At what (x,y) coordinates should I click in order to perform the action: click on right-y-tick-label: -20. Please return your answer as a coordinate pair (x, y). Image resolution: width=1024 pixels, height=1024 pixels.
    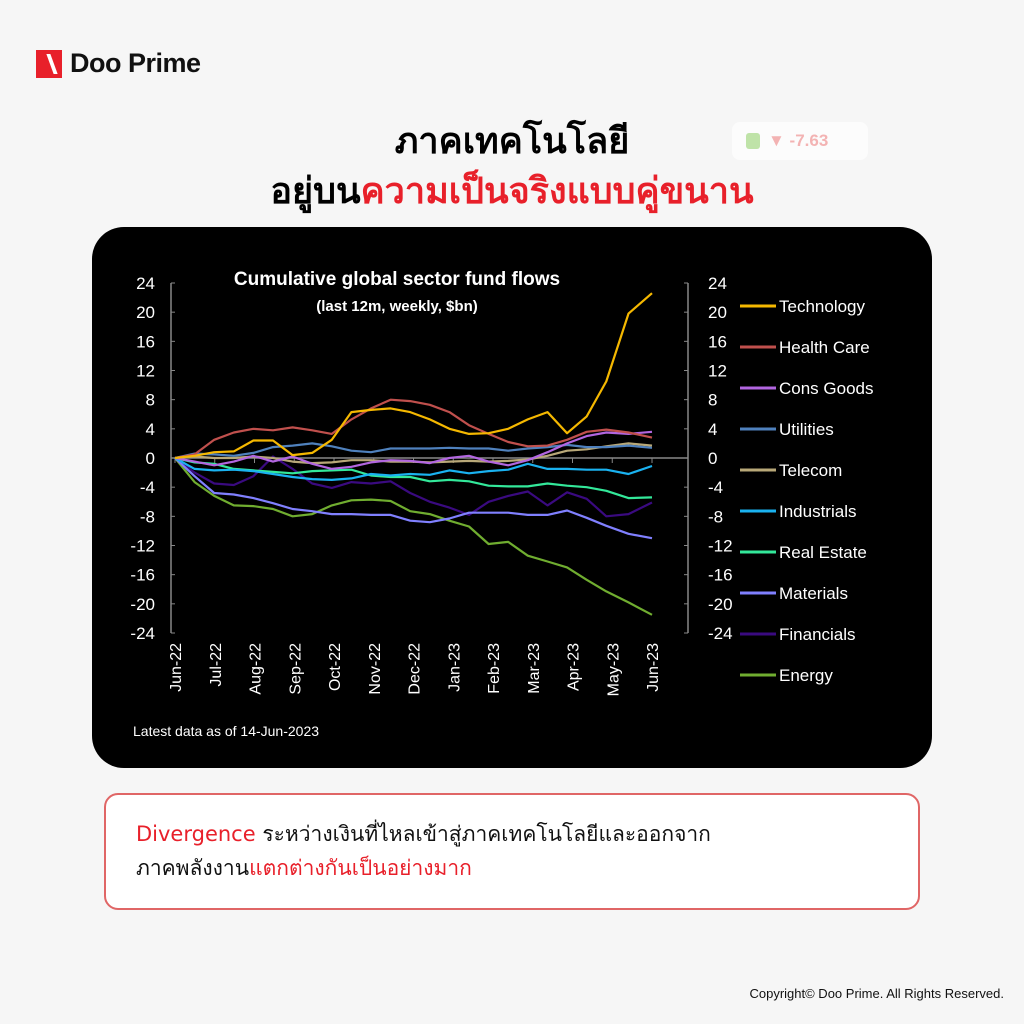
    Looking at the image, I should click on (720, 604).